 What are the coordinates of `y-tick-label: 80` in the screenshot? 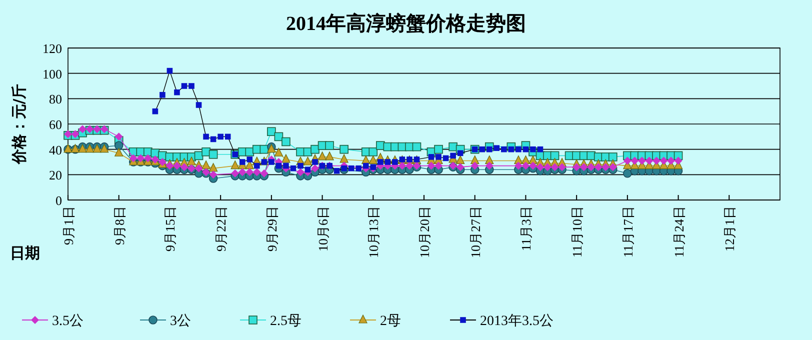 It's located at (55, 99).